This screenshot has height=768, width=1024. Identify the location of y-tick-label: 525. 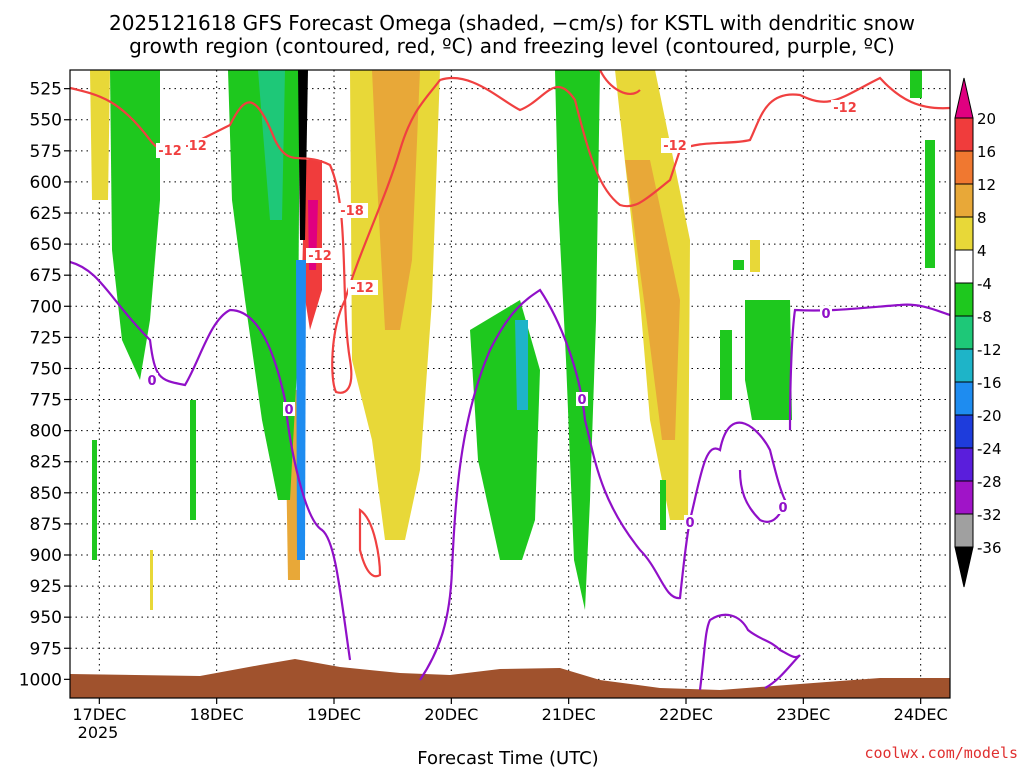
(46, 90).